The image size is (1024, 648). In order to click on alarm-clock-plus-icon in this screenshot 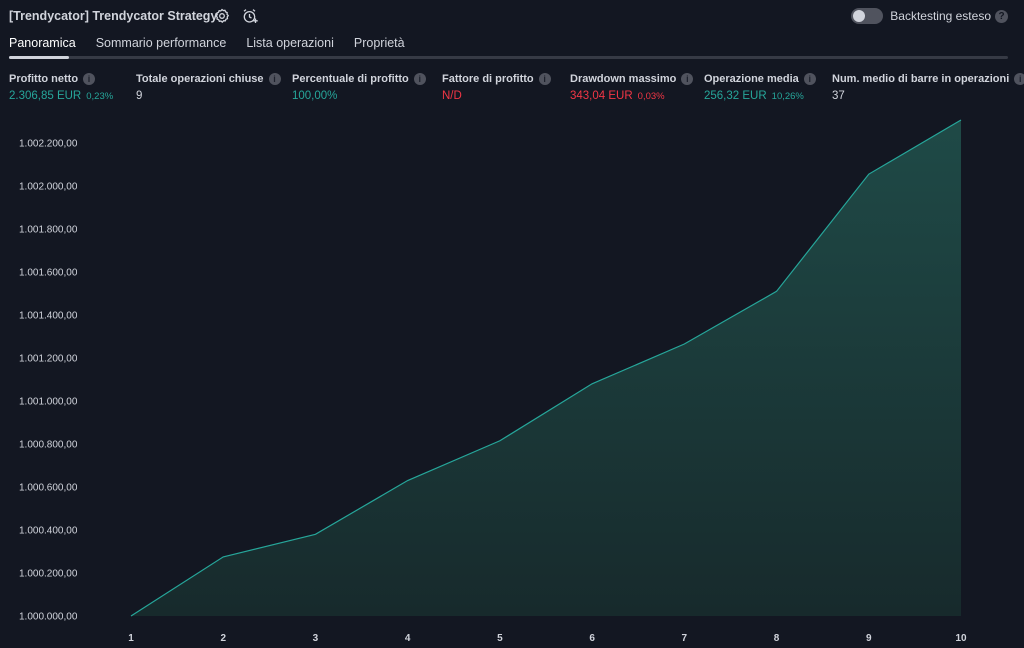, I will do `click(250, 16)`.